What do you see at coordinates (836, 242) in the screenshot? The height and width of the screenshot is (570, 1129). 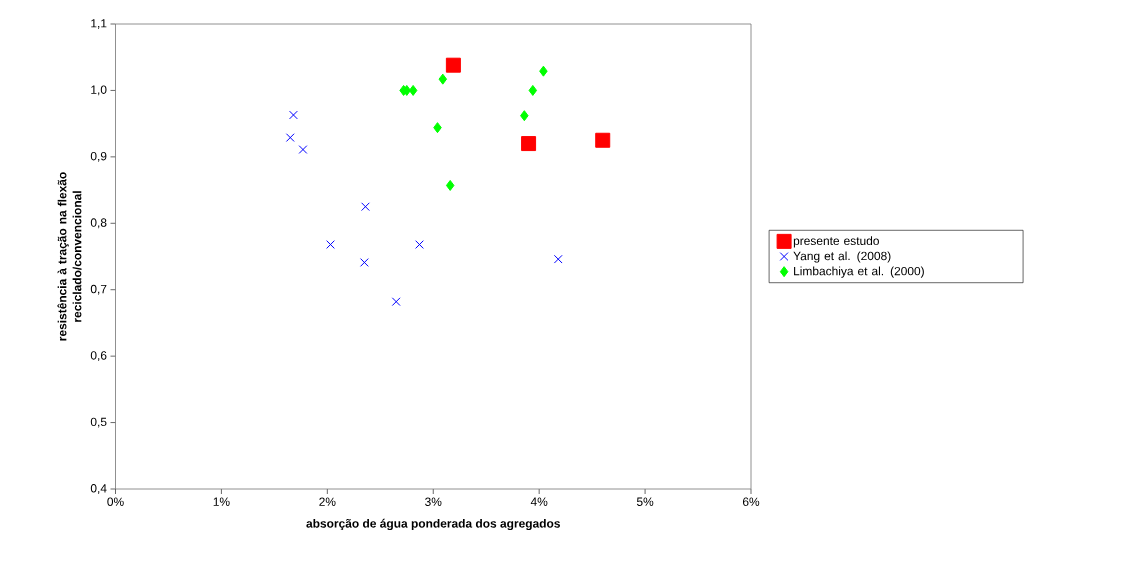 I see `legend-label: presente estudo` at bounding box center [836, 242].